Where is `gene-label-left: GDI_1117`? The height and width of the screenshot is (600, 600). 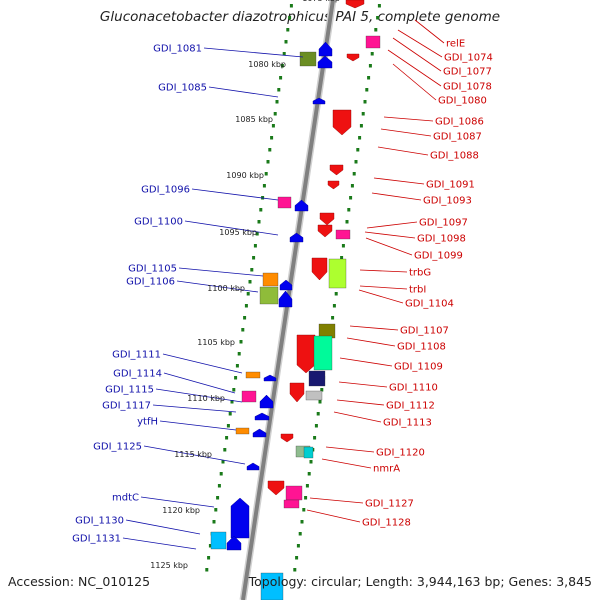
gene-label-left: GDI_1117 is located at coordinates (126, 406).